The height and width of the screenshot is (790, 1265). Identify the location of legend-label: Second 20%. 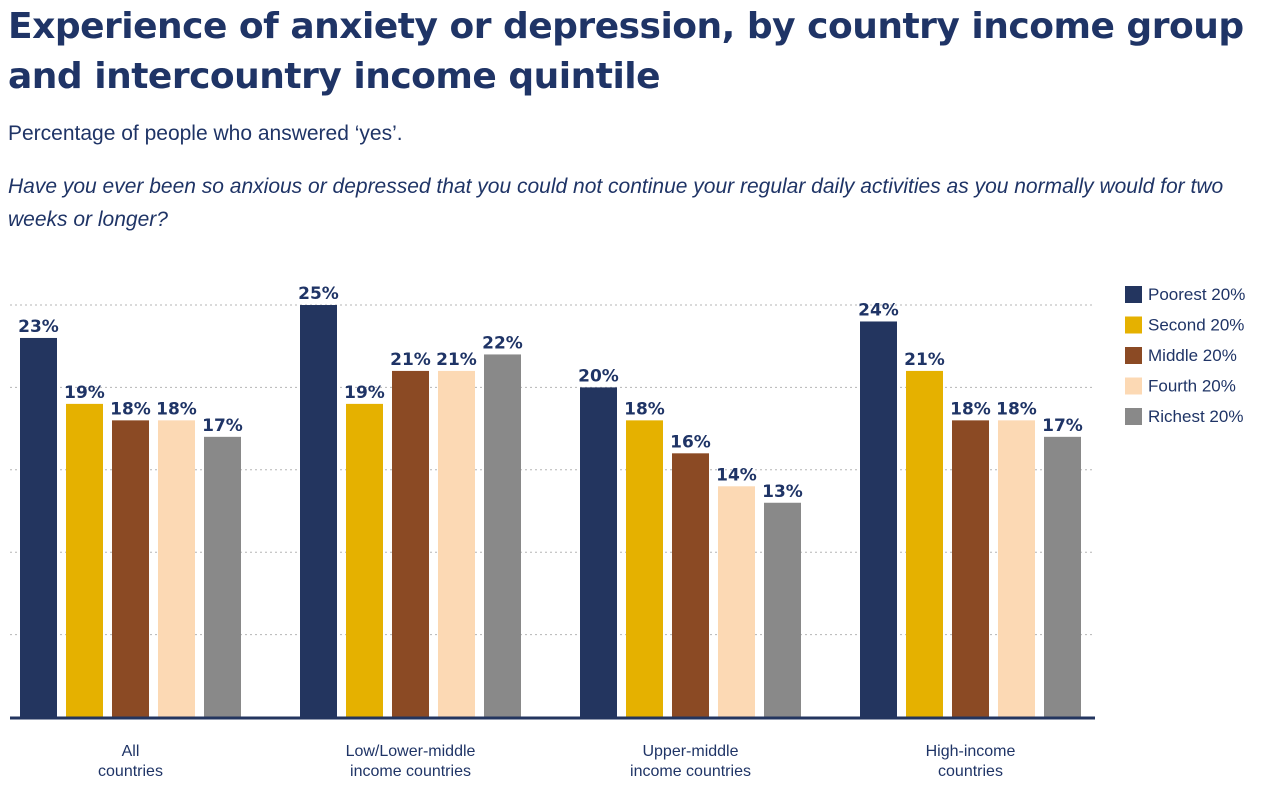
(1196, 325).